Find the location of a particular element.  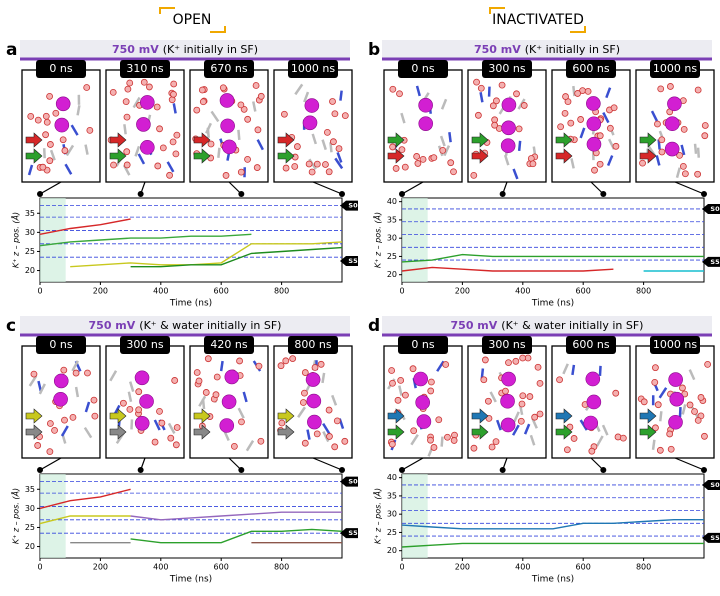

x-tick-label: 800 is located at coordinates (281, 291).